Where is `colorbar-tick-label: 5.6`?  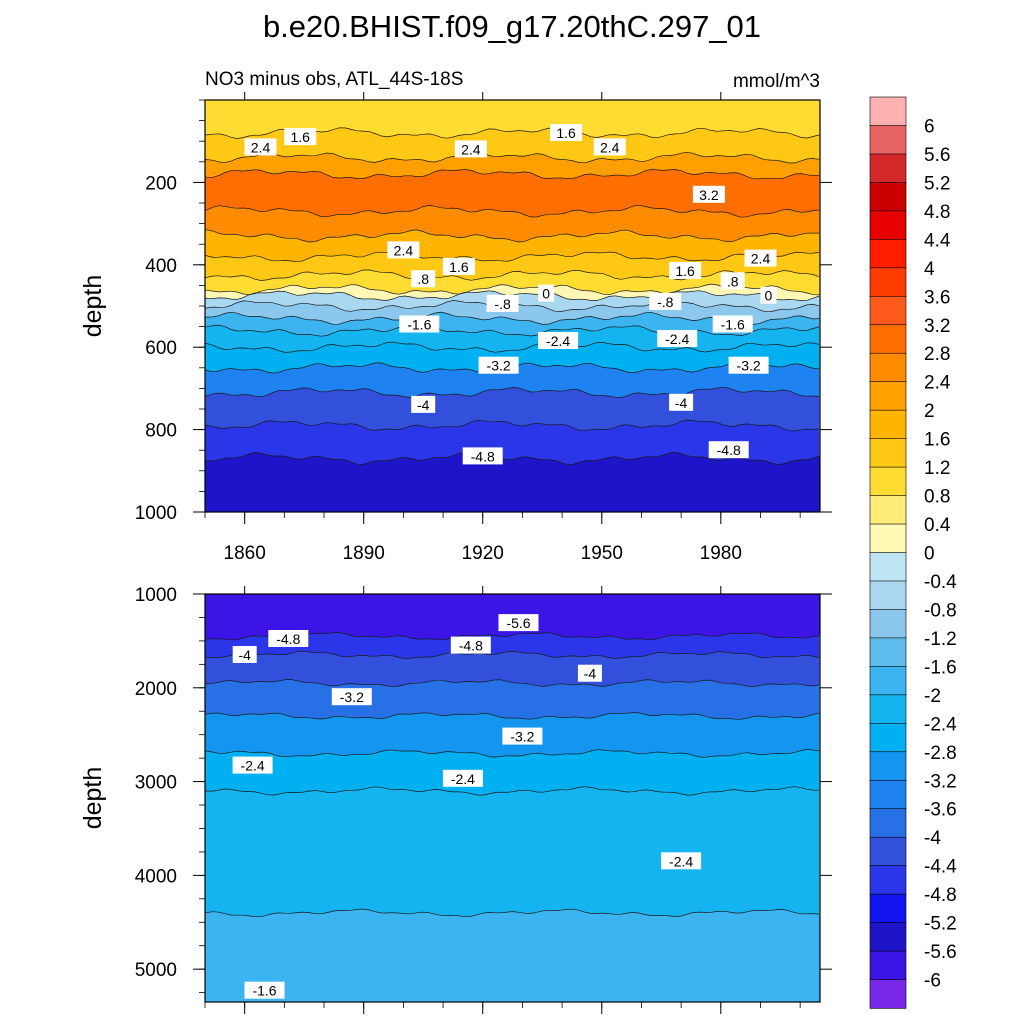 colorbar-tick-label: 5.6 is located at coordinates (937, 155).